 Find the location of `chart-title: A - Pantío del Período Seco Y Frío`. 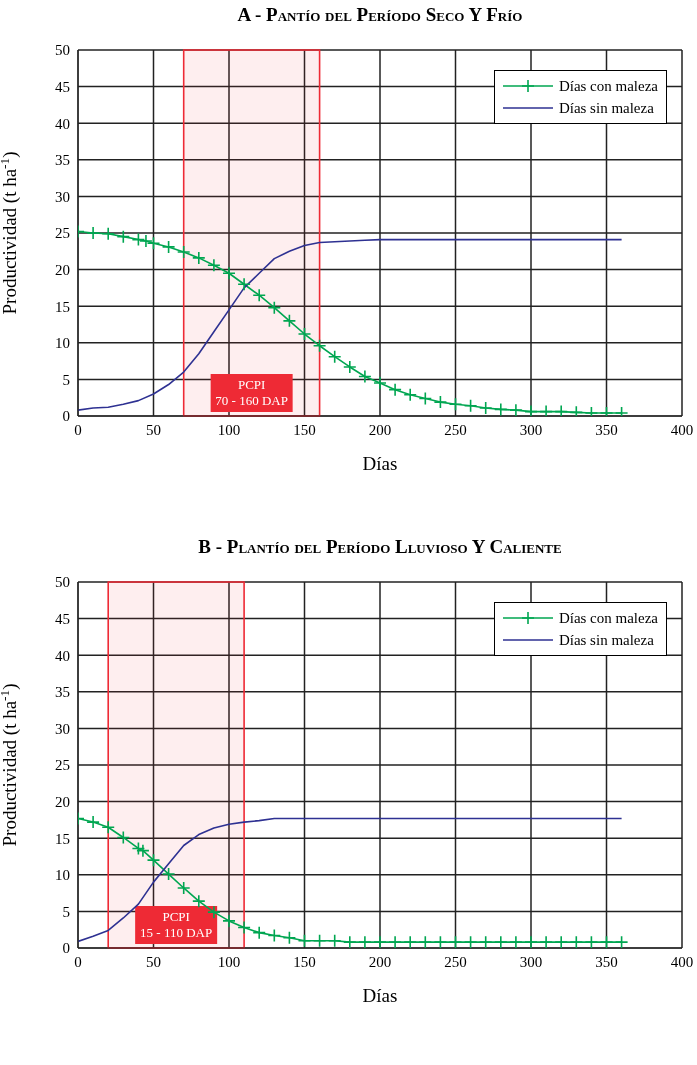

chart-title: A - Pantío del Período Seco Y Frío is located at coordinates (380, 15).